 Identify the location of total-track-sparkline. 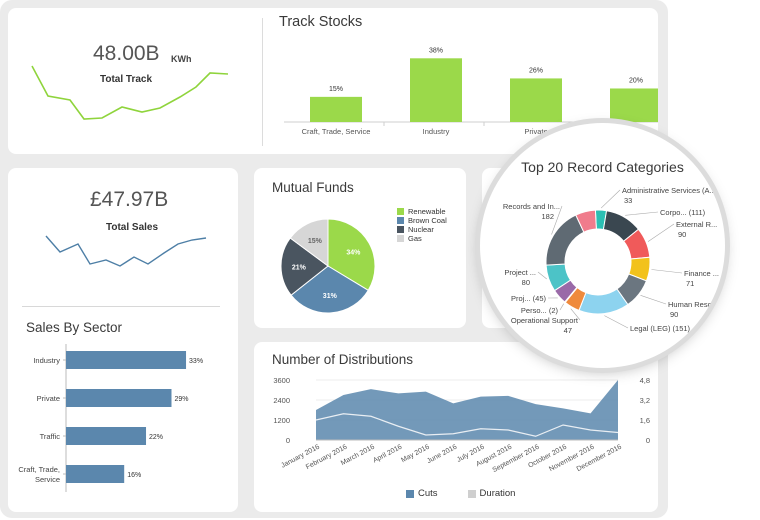
(130, 92).